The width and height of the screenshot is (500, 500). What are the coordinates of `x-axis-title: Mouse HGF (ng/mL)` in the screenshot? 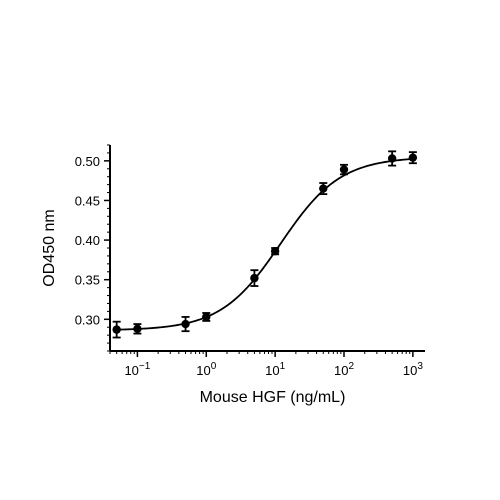 It's located at (273, 397).